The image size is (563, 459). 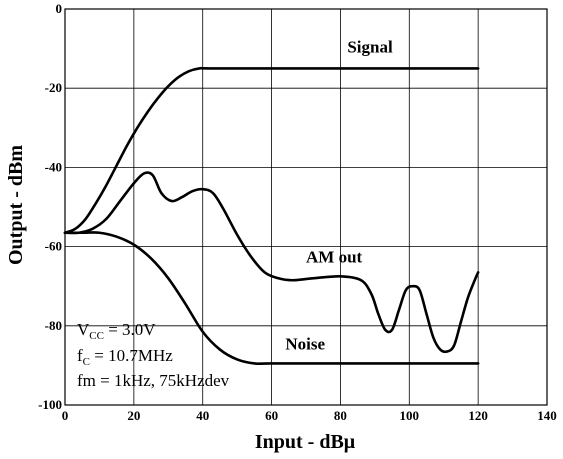 What do you see at coordinates (334, 256) in the screenshot?
I see `series-label-am-out: AM out` at bounding box center [334, 256].